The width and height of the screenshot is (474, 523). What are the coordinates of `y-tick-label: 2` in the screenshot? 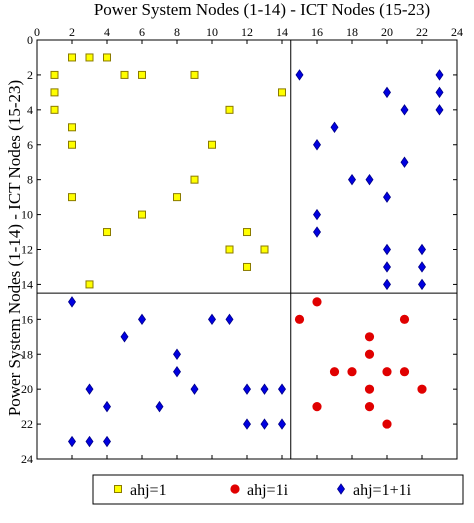 It's located at (30, 75).